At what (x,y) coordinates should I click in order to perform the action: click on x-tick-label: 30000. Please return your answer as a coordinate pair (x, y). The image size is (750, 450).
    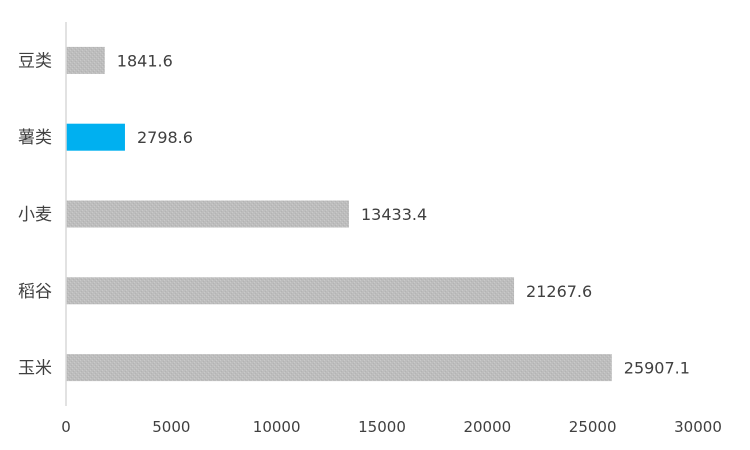
    Looking at the image, I should click on (698, 427).